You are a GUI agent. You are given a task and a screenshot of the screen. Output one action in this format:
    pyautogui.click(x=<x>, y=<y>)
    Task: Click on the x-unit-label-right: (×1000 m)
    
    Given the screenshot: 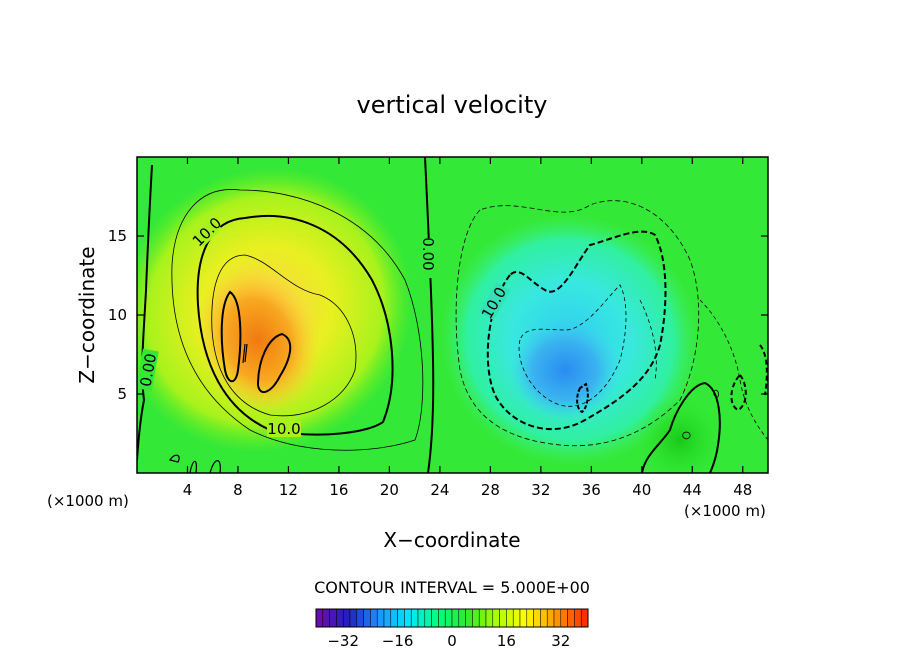 What is the action you would take?
    pyautogui.click(x=725, y=511)
    